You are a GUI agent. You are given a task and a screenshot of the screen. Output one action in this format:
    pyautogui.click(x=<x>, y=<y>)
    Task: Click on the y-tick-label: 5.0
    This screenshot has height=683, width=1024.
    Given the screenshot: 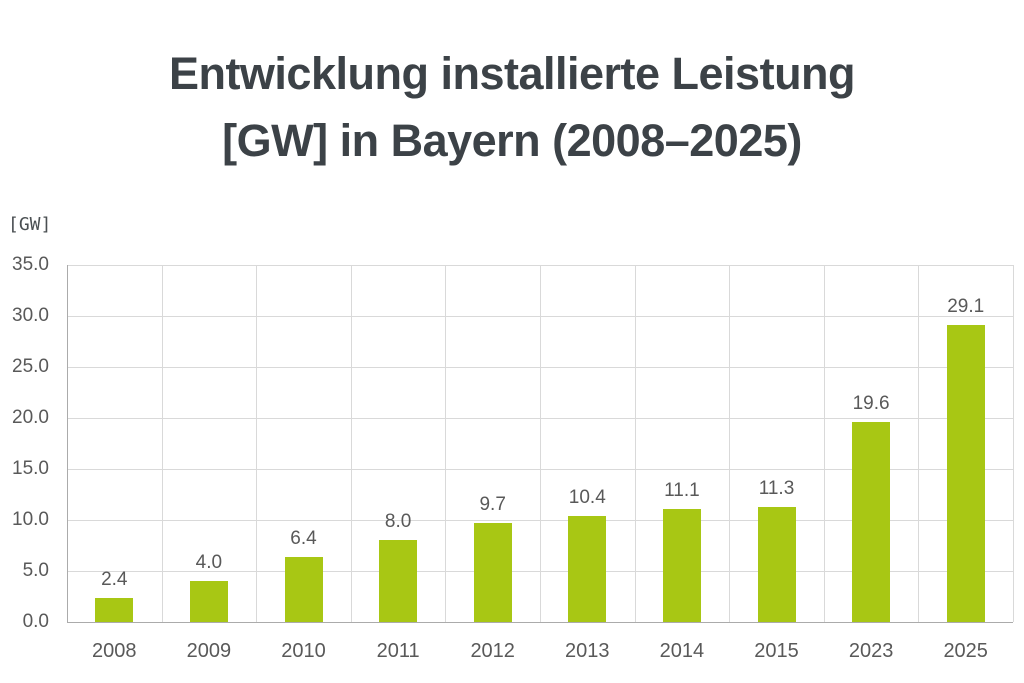 What is the action you would take?
    pyautogui.click(x=35, y=570)
    